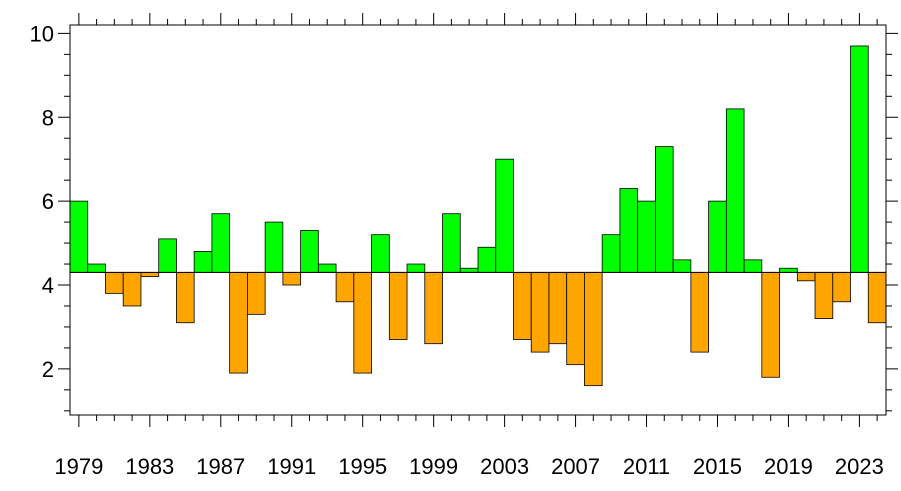  What do you see at coordinates (48, 285) in the screenshot?
I see `y-tick-label: 4` at bounding box center [48, 285].